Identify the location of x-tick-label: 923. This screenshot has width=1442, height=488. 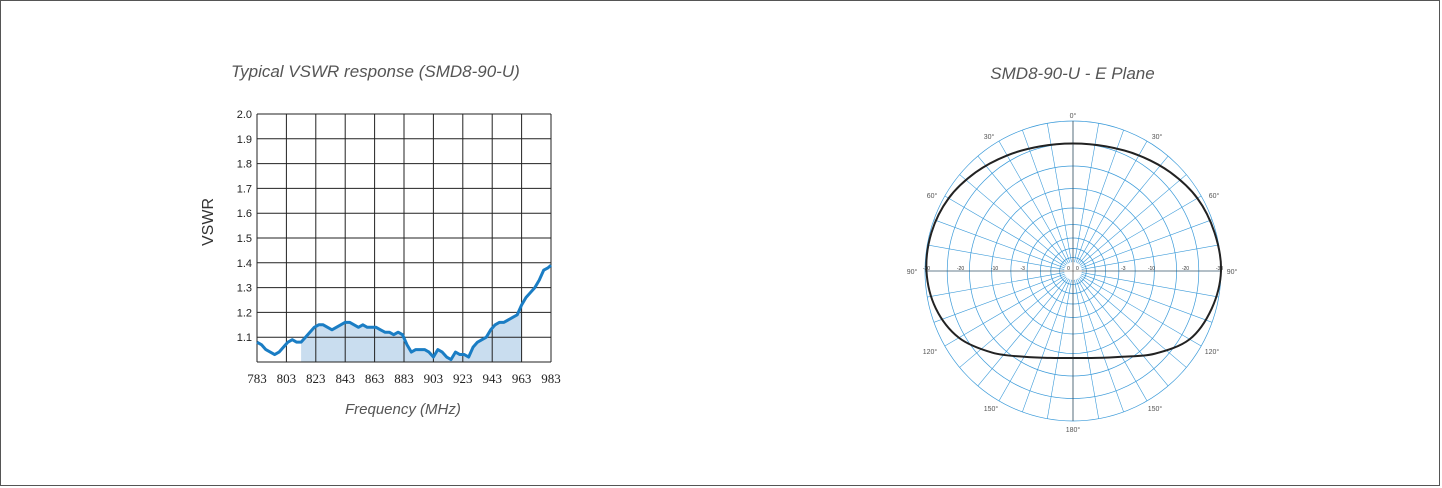
(463, 378).